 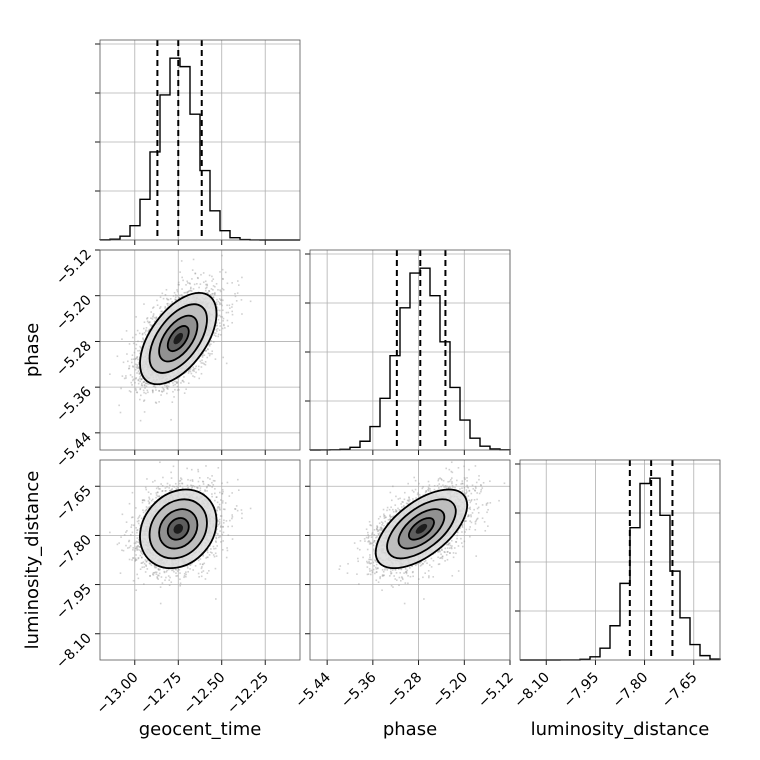 I want to click on y-tick-label: −5.20, so click(x=74, y=313).